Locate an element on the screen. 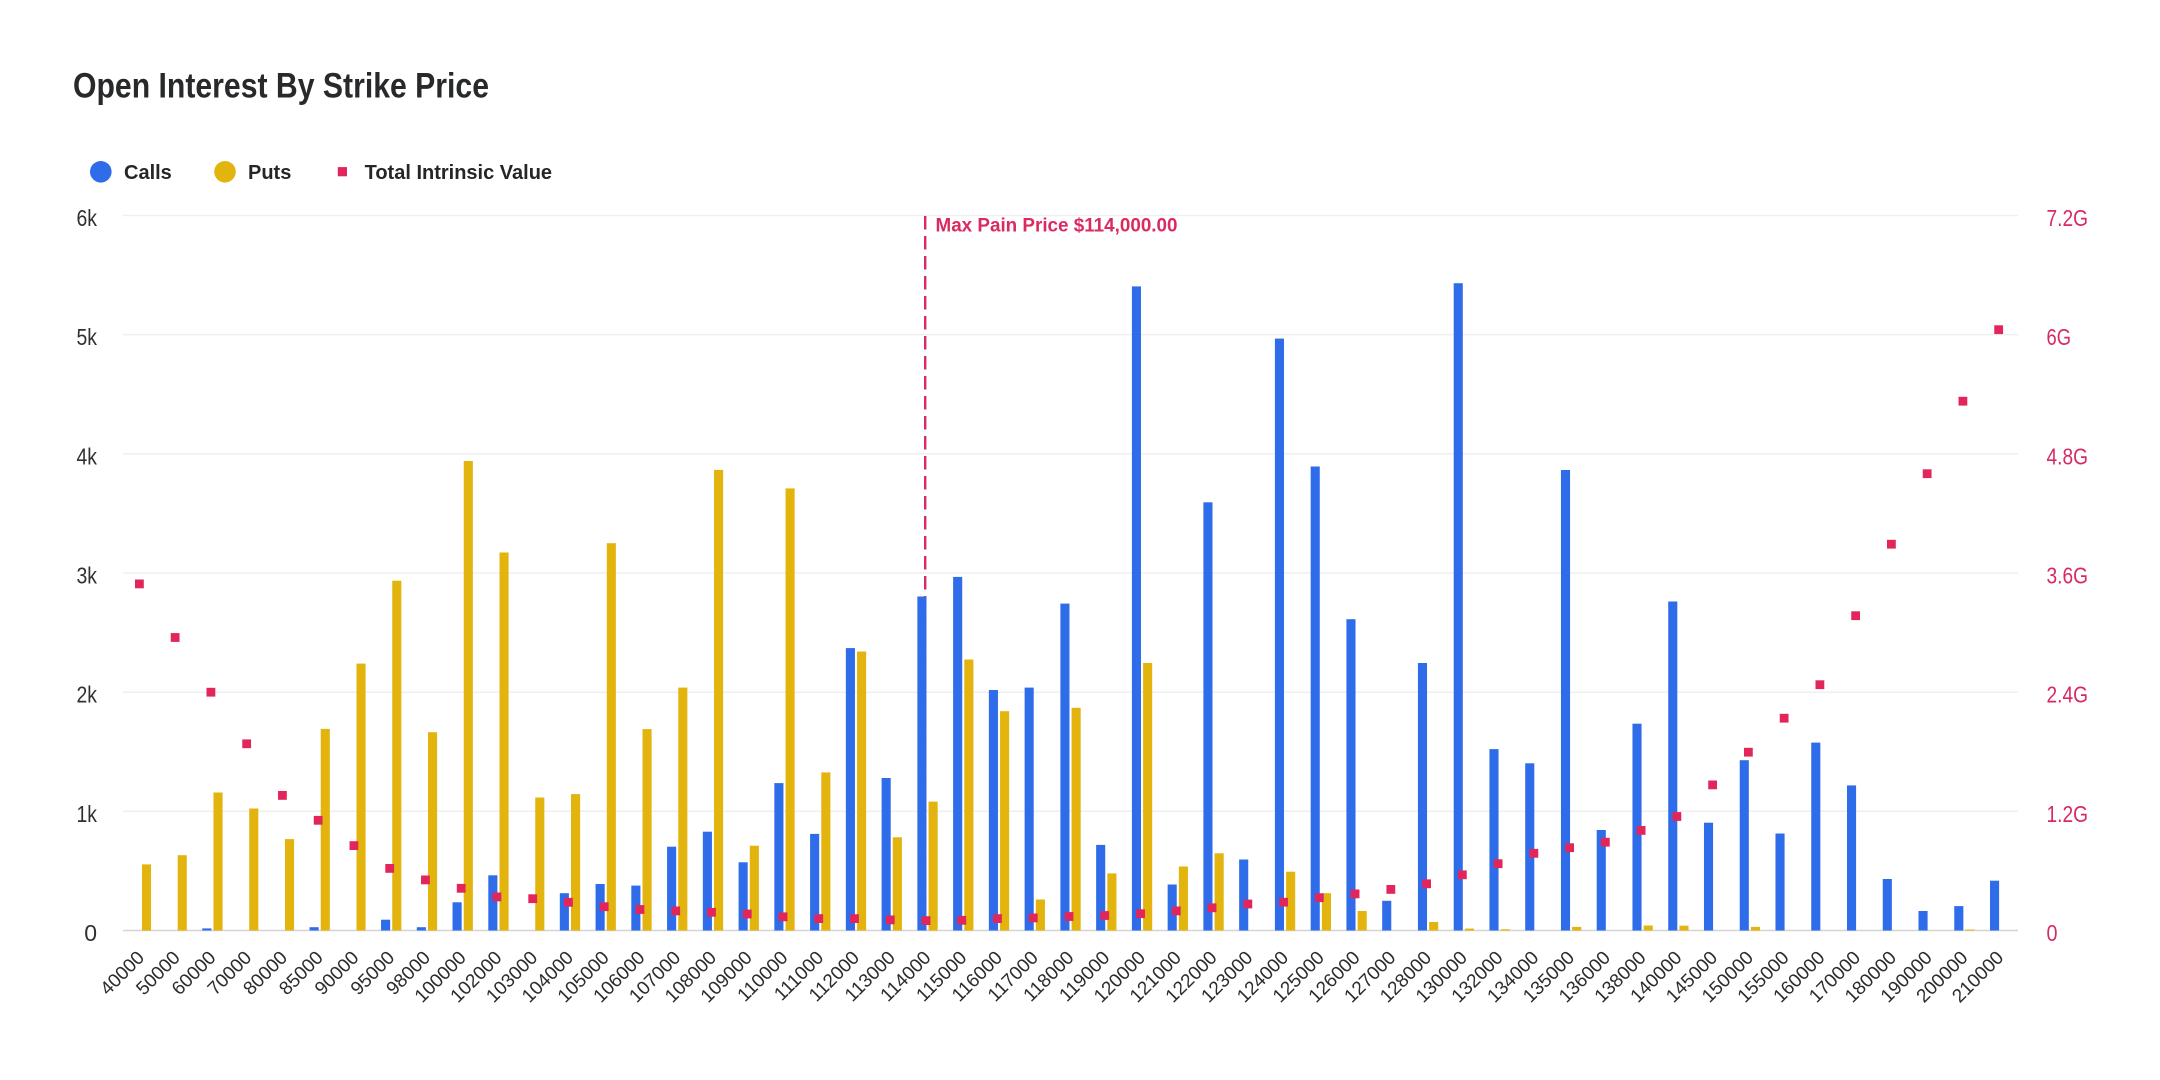  svg-text: 4.8G is located at coordinates (2068, 456).